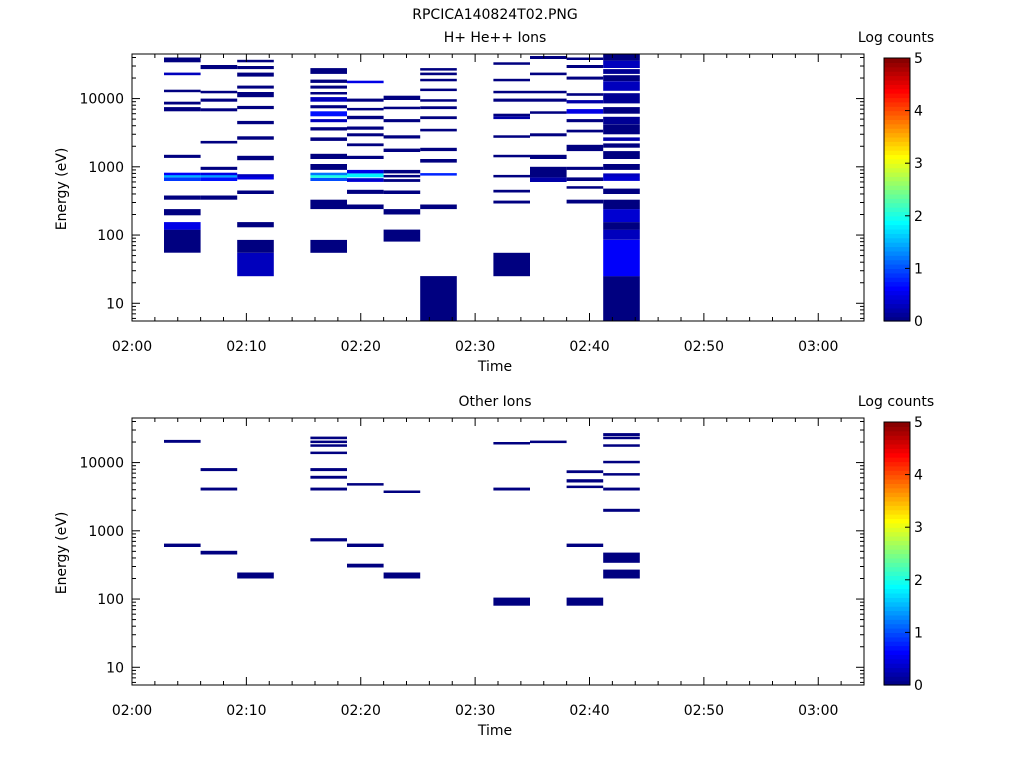 This screenshot has width=1024, height=768. What do you see at coordinates (402, 519) in the screenshot?
I see `heatmap-cells` at bounding box center [402, 519].